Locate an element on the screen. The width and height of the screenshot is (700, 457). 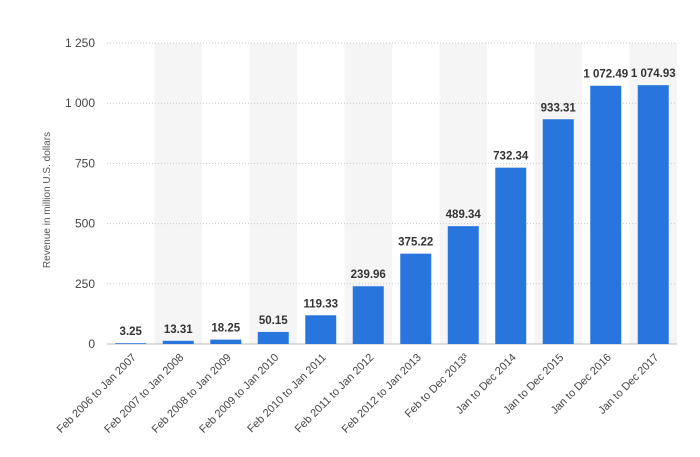
data-label: 3.25 is located at coordinates (131, 332).